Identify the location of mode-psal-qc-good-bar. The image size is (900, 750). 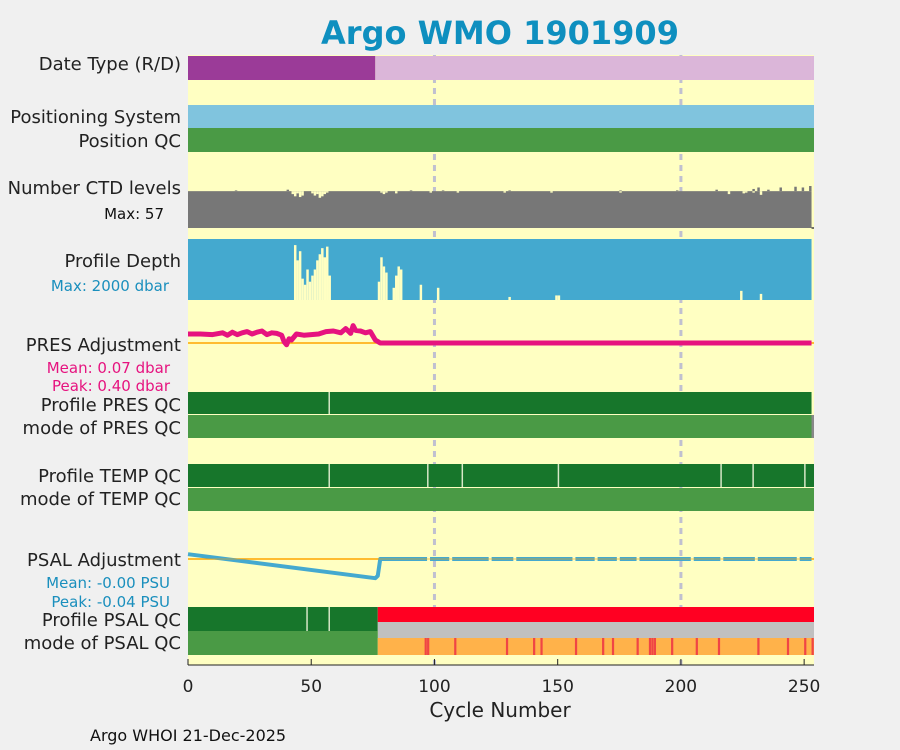
(283, 643).